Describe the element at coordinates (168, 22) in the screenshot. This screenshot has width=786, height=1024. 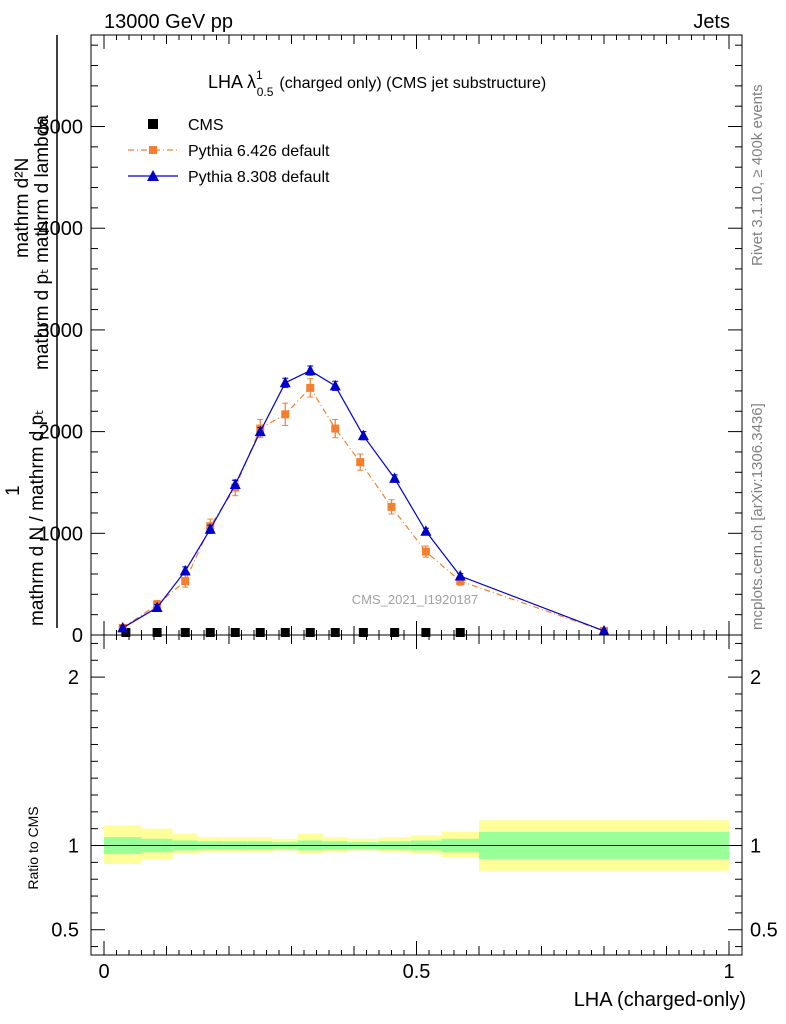
I see `header-left: 13000 GeV pp` at that location.